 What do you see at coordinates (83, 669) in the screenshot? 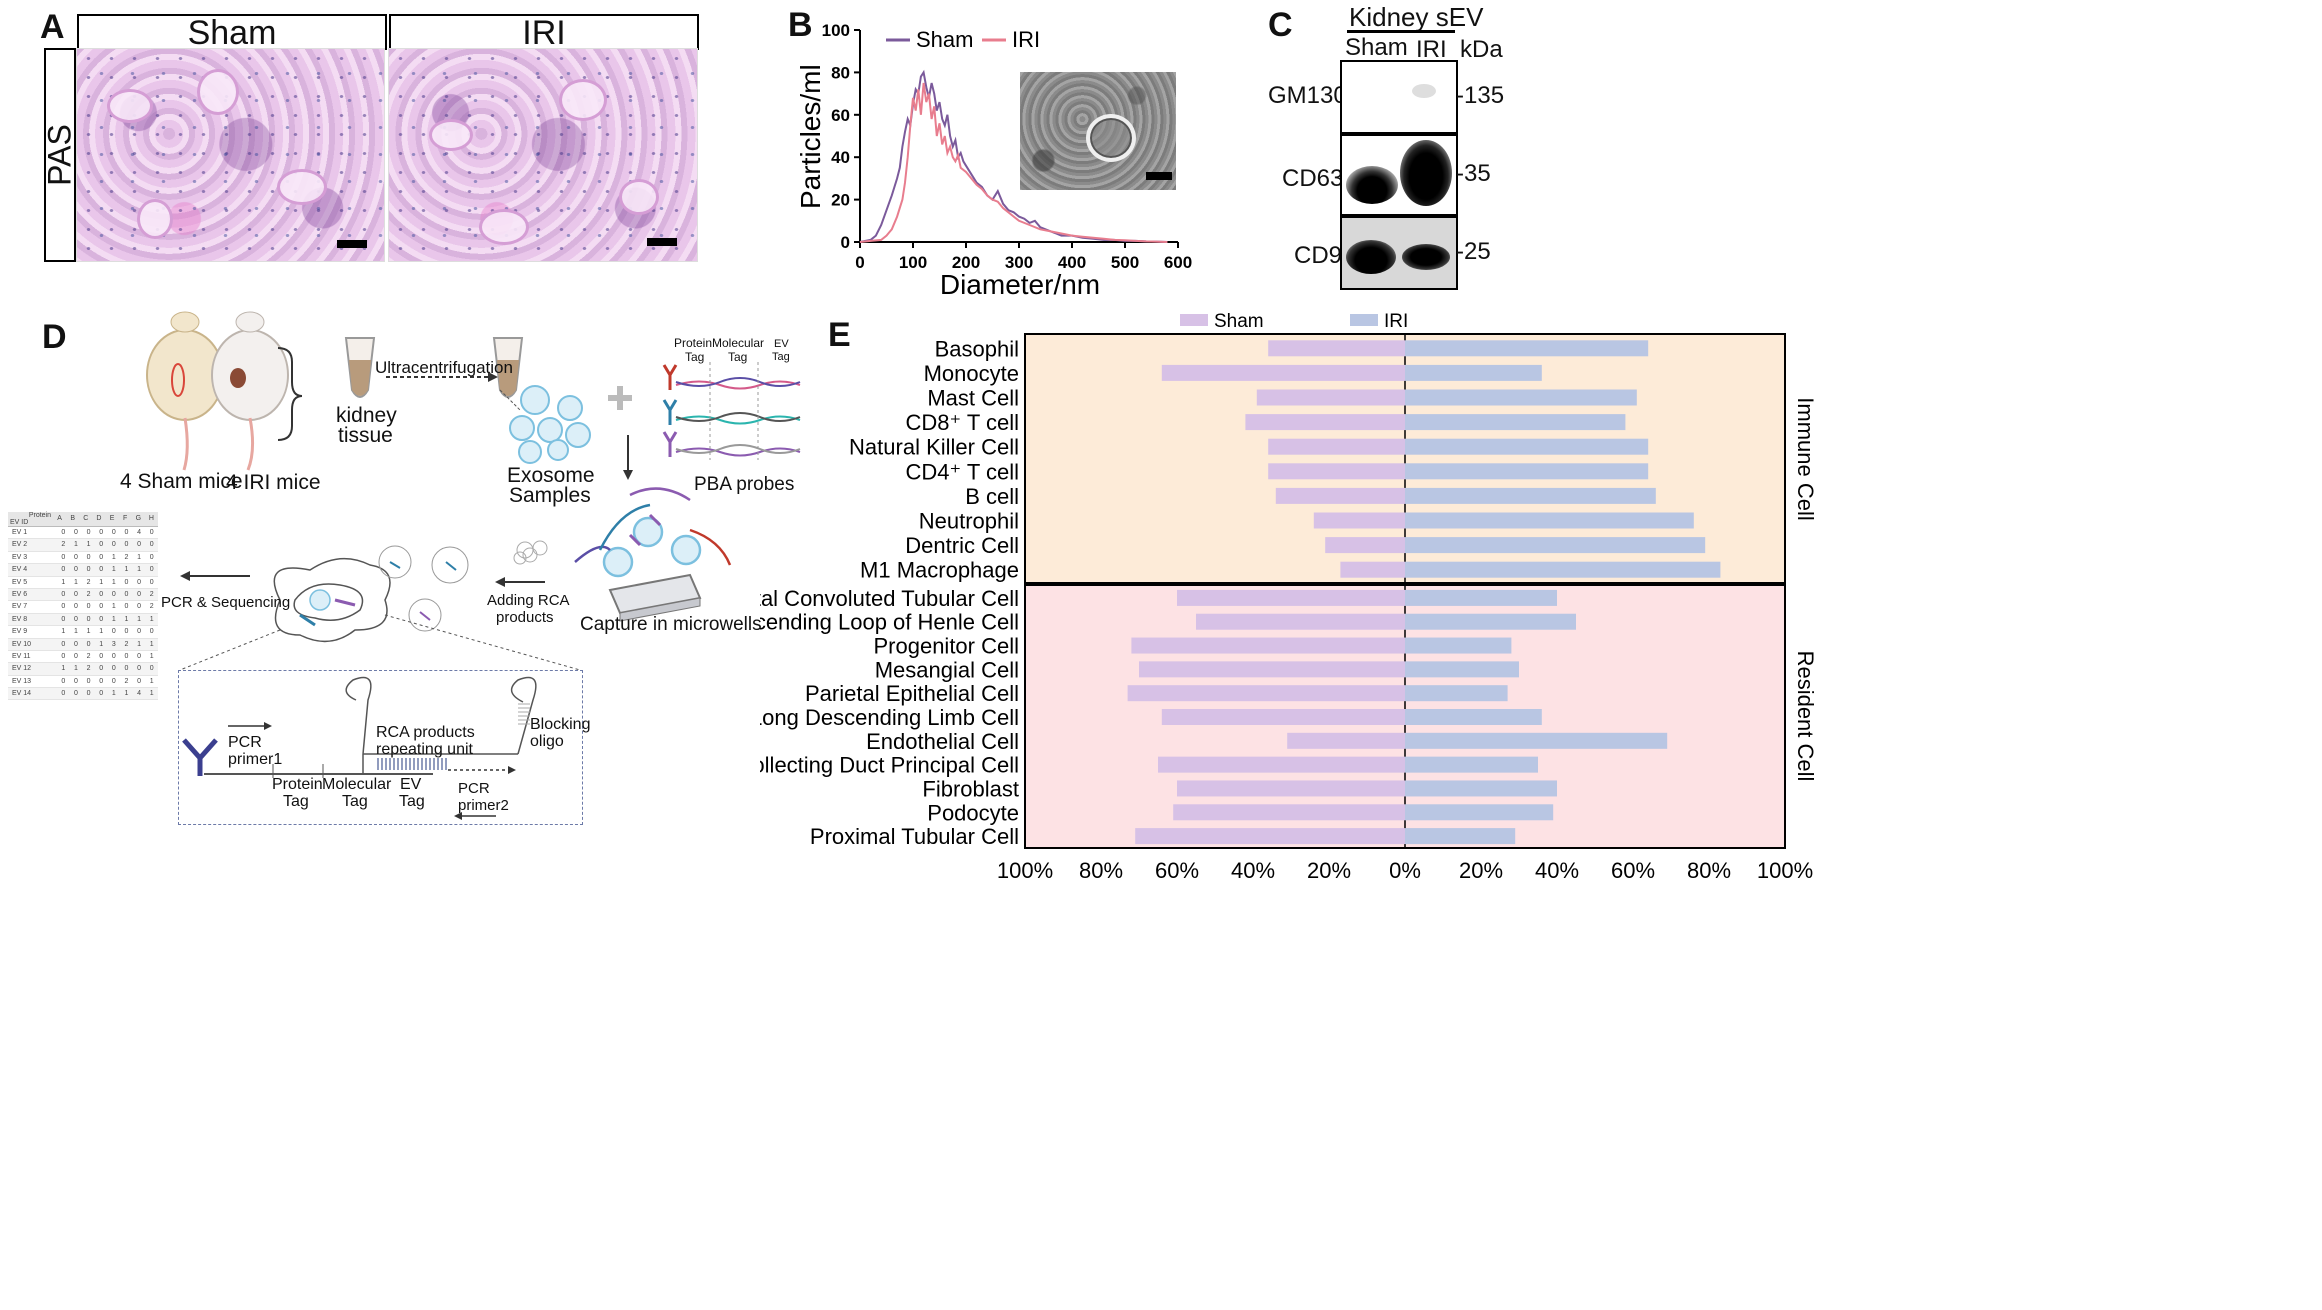
I see `table-row: EV 12 1 1 2 0 0 0 0 0` at bounding box center [83, 669].